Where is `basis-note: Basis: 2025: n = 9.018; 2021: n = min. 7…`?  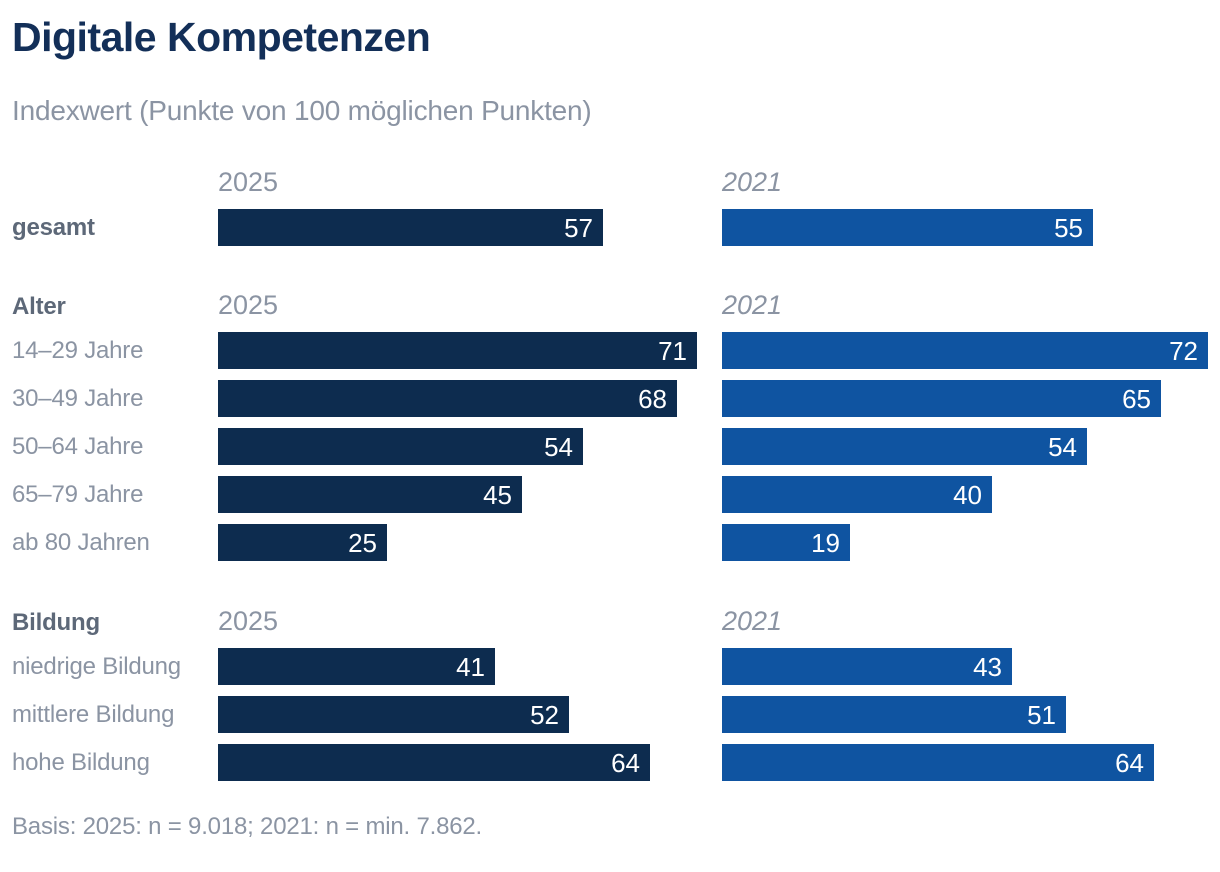
basis-note: Basis: 2025: n = 9.018; 2021: n = min. 7… is located at coordinates (247, 826).